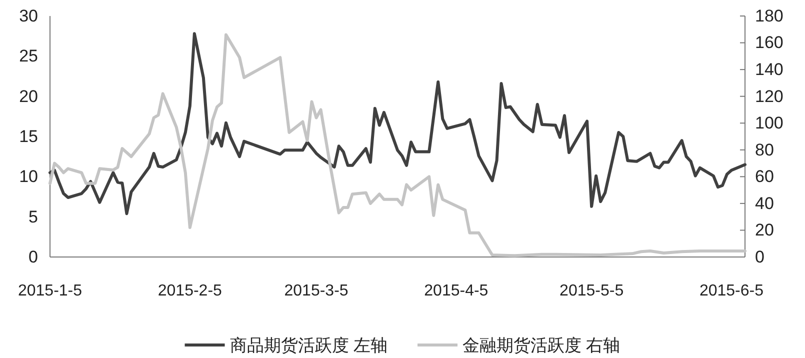  What do you see at coordinates (33, 256) in the screenshot?
I see `y-tick-label: 0` at bounding box center [33, 256].